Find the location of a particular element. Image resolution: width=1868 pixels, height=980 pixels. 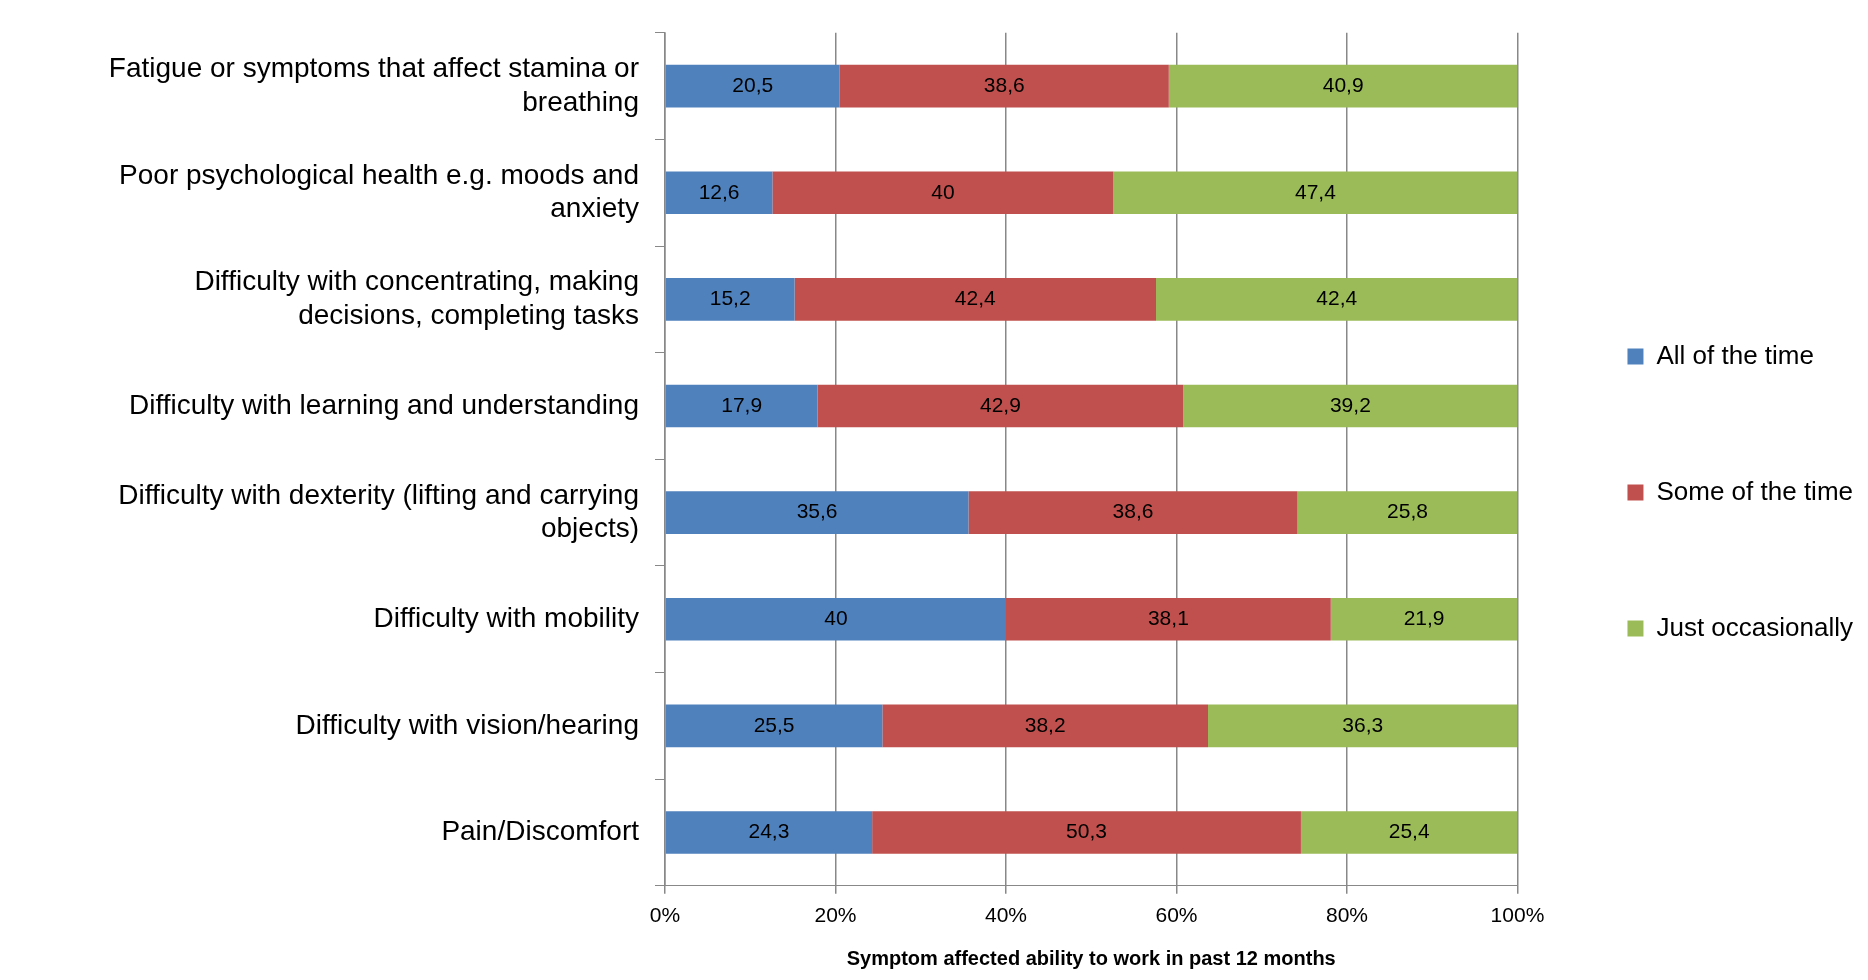

data-label: 20,5 is located at coordinates (753, 84).